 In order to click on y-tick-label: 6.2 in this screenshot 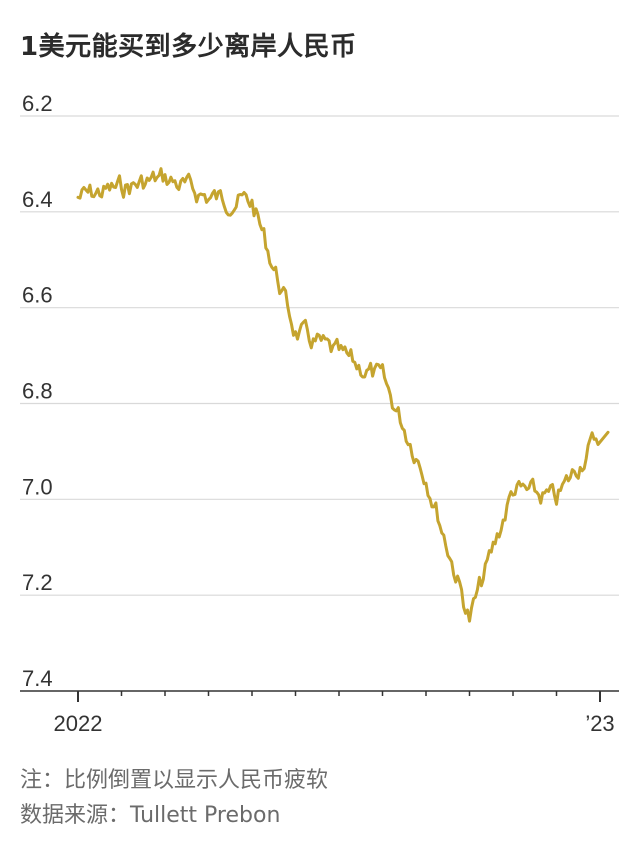, I will do `click(37, 103)`.